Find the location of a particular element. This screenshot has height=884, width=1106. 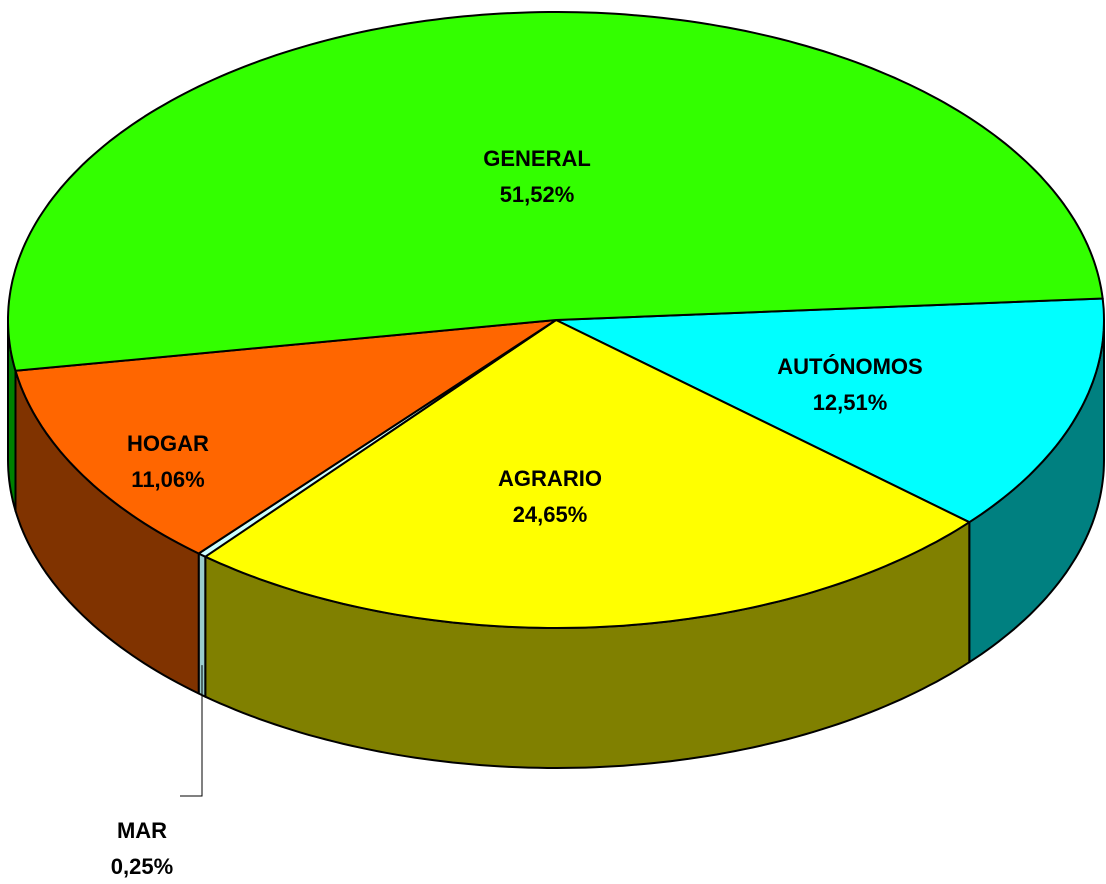

slice-label-name: AUTÓNOMOS is located at coordinates (849, 366).